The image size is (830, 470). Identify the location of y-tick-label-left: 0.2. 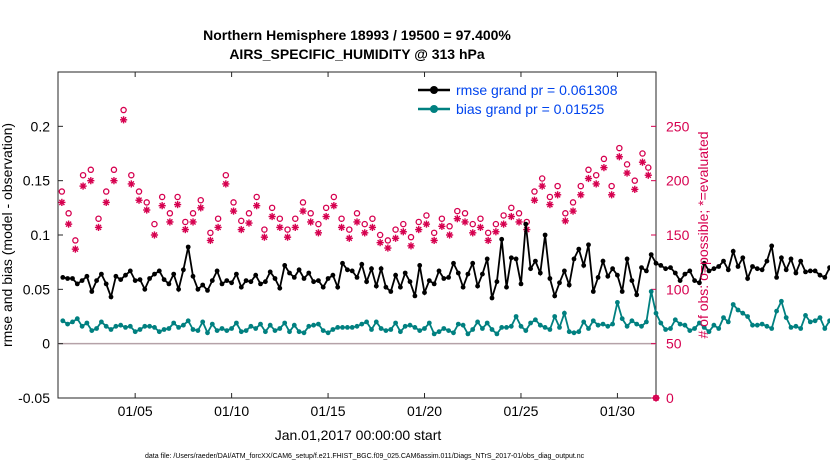
(41, 126).